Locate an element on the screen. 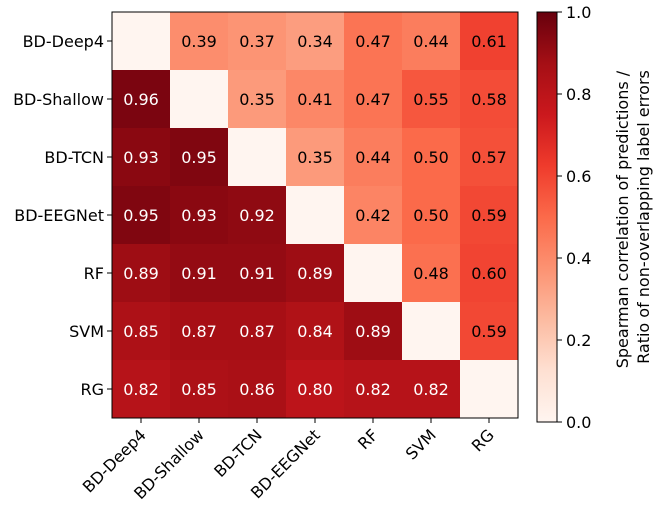 This screenshot has height=517, width=664. x-tick-label: RG is located at coordinates (483, 440).